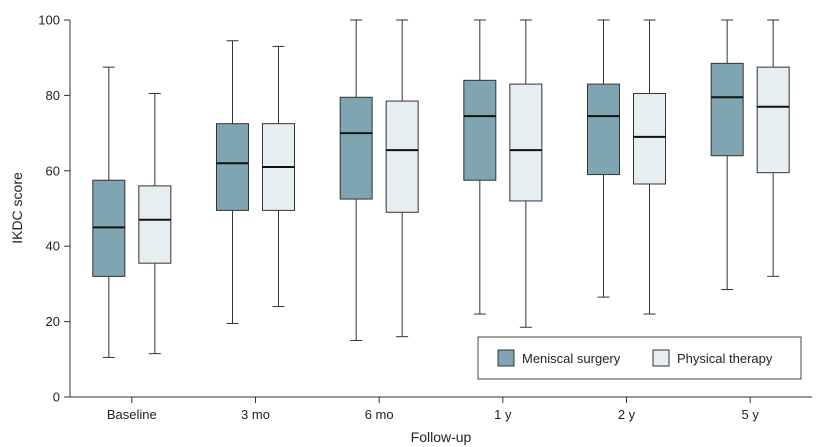 This screenshot has width=819, height=447. What do you see at coordinates (53, 95) in the screenshot?
I see `y-tick-label: 80` at bounding box center [53, 95].